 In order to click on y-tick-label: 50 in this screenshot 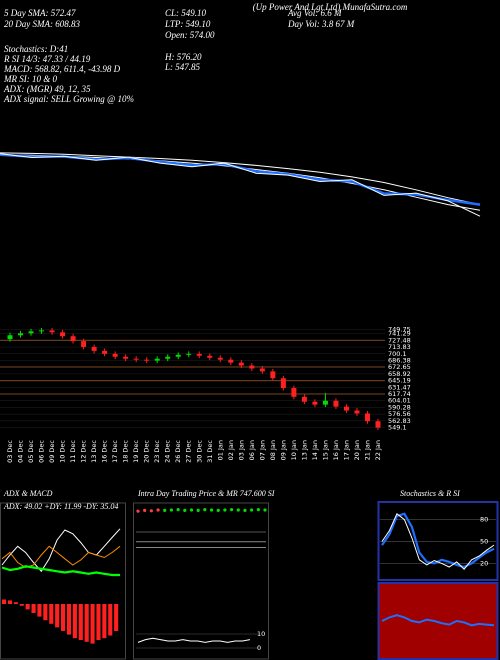, I will do `click(484, 542)`.